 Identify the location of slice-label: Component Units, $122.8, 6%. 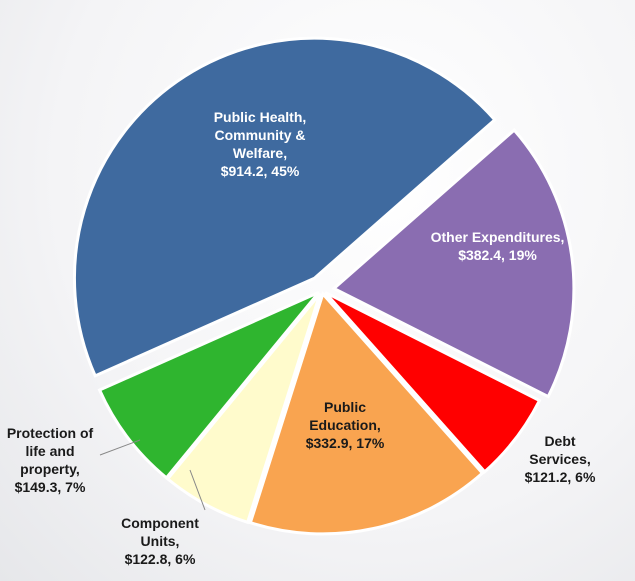
(160, 541).